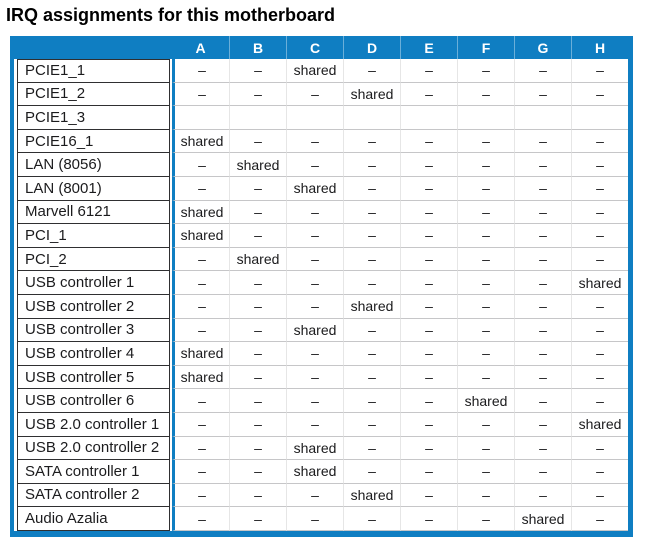  Describe the element at coordinates (428, 47) in the screenshot. I see `column-header-e: E` at that location.